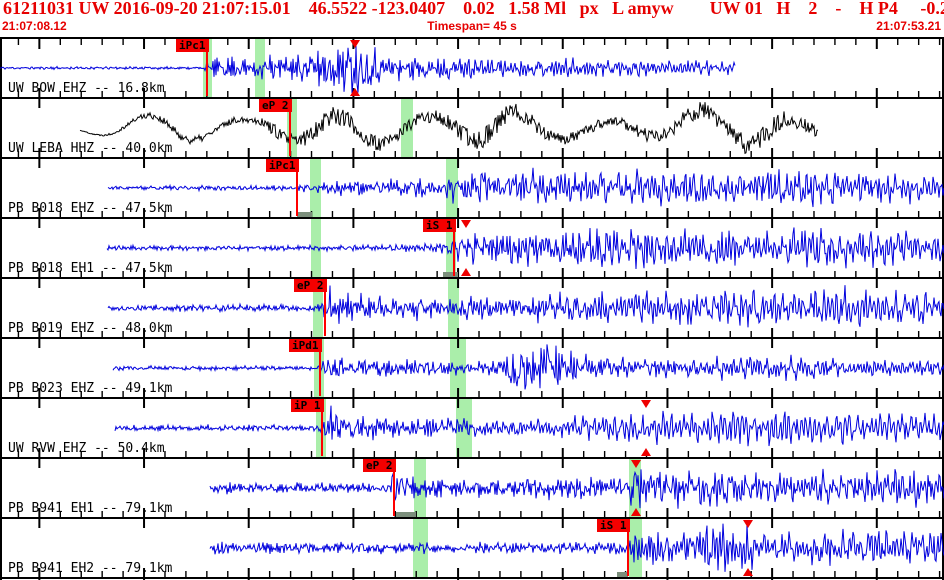  I want to click on trace-panel-1: iPc1 UW BOW EHZ -- 16.8km, so click(472, 68).